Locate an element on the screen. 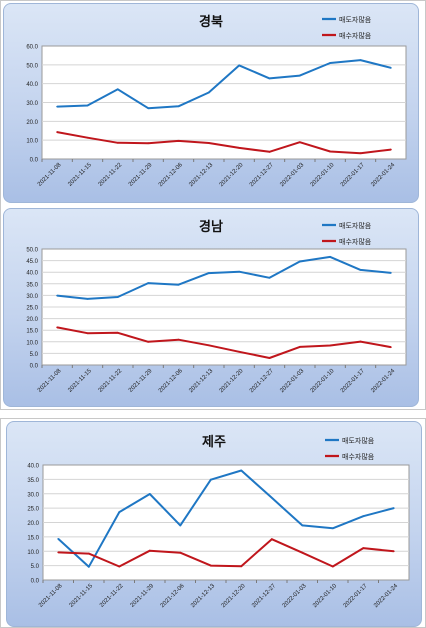  x-tick-label: 2021-12-06 is located at coordinates (171, 381).